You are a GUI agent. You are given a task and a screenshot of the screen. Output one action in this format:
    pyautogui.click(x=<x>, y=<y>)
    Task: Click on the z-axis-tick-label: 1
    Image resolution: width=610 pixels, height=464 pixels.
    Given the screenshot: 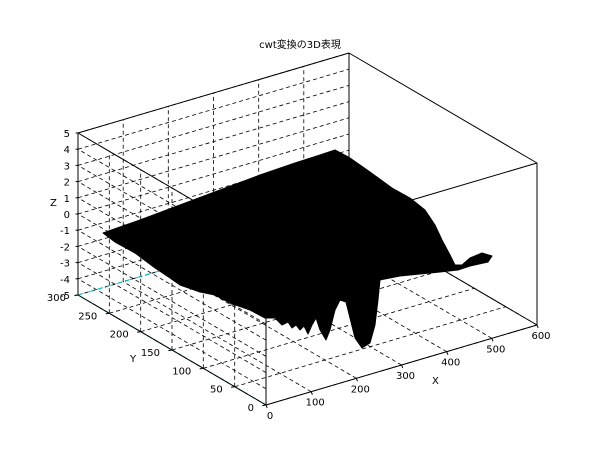 What is the action you would take?
    pyautogui.click(x=67, y=199)
    